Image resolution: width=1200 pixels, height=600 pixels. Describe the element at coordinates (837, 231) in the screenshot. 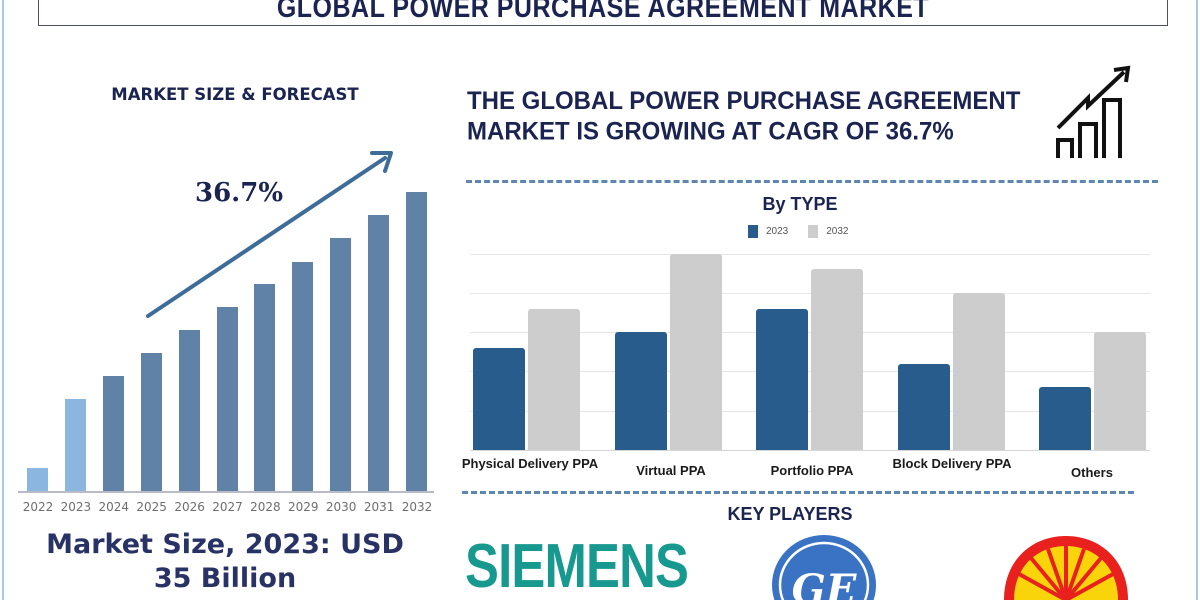

I see `legend-label-2032: 2032` at that location.